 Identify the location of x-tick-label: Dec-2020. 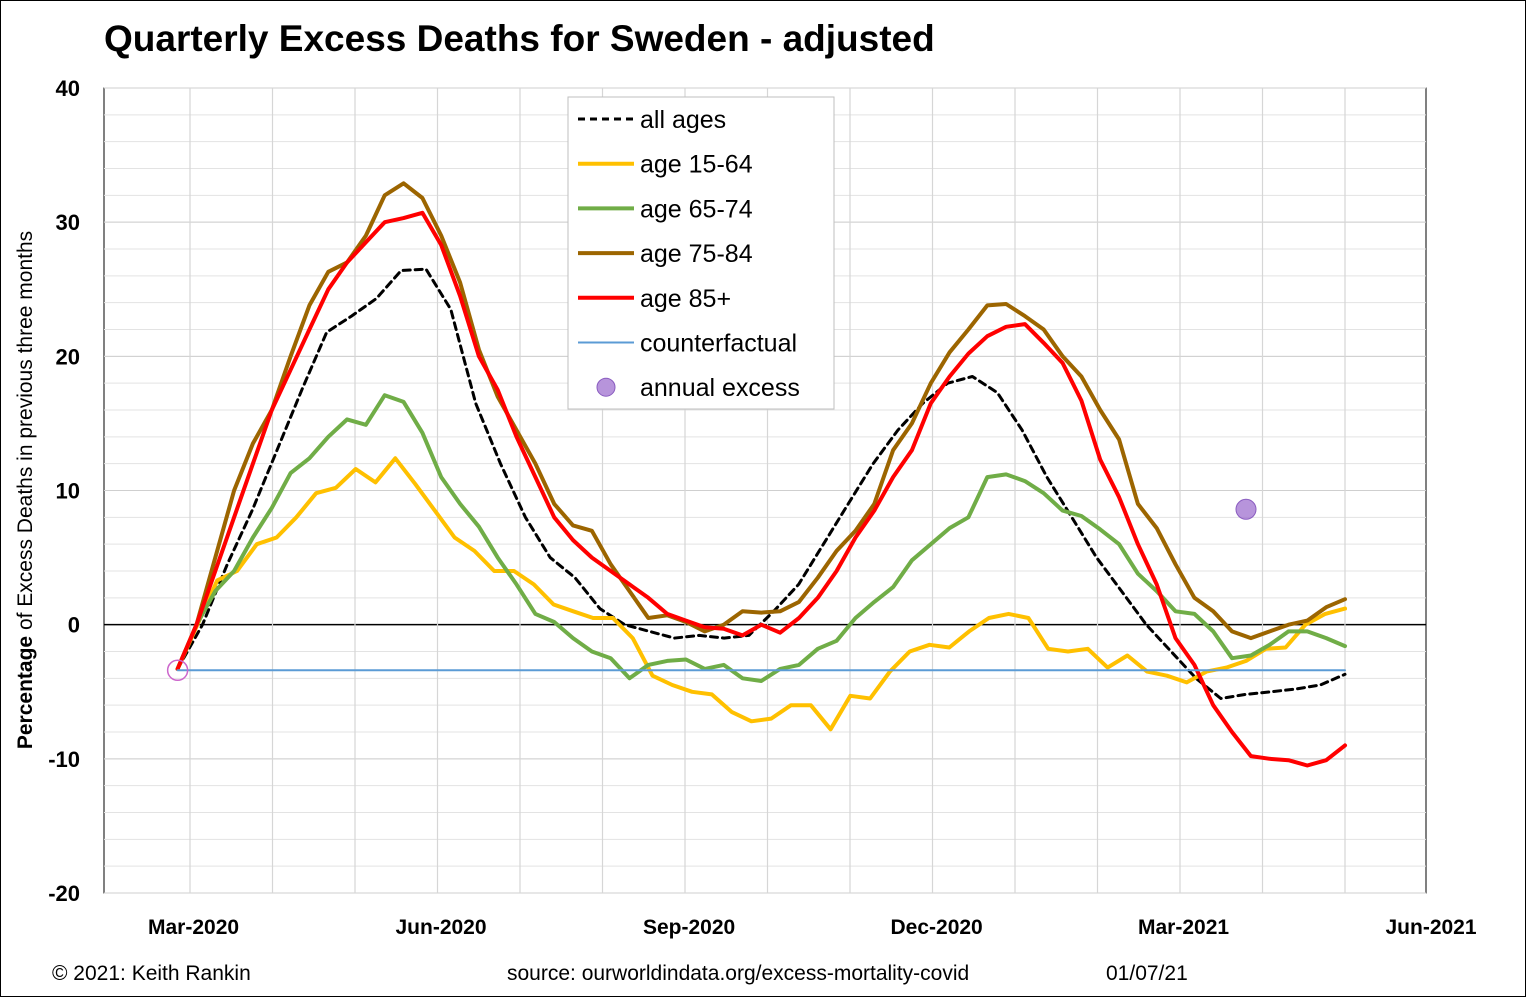
(937, 927).